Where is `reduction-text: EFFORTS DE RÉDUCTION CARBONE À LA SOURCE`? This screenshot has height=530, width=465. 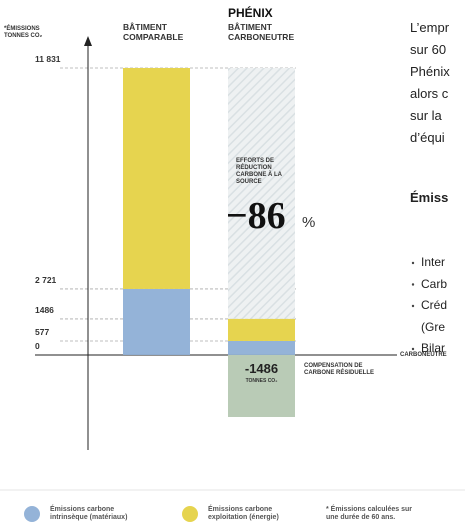
reduction-text: EFFORTS DE RÉDUCTION CARBONE À LA SOURCE is located at coordinates (259, 171).